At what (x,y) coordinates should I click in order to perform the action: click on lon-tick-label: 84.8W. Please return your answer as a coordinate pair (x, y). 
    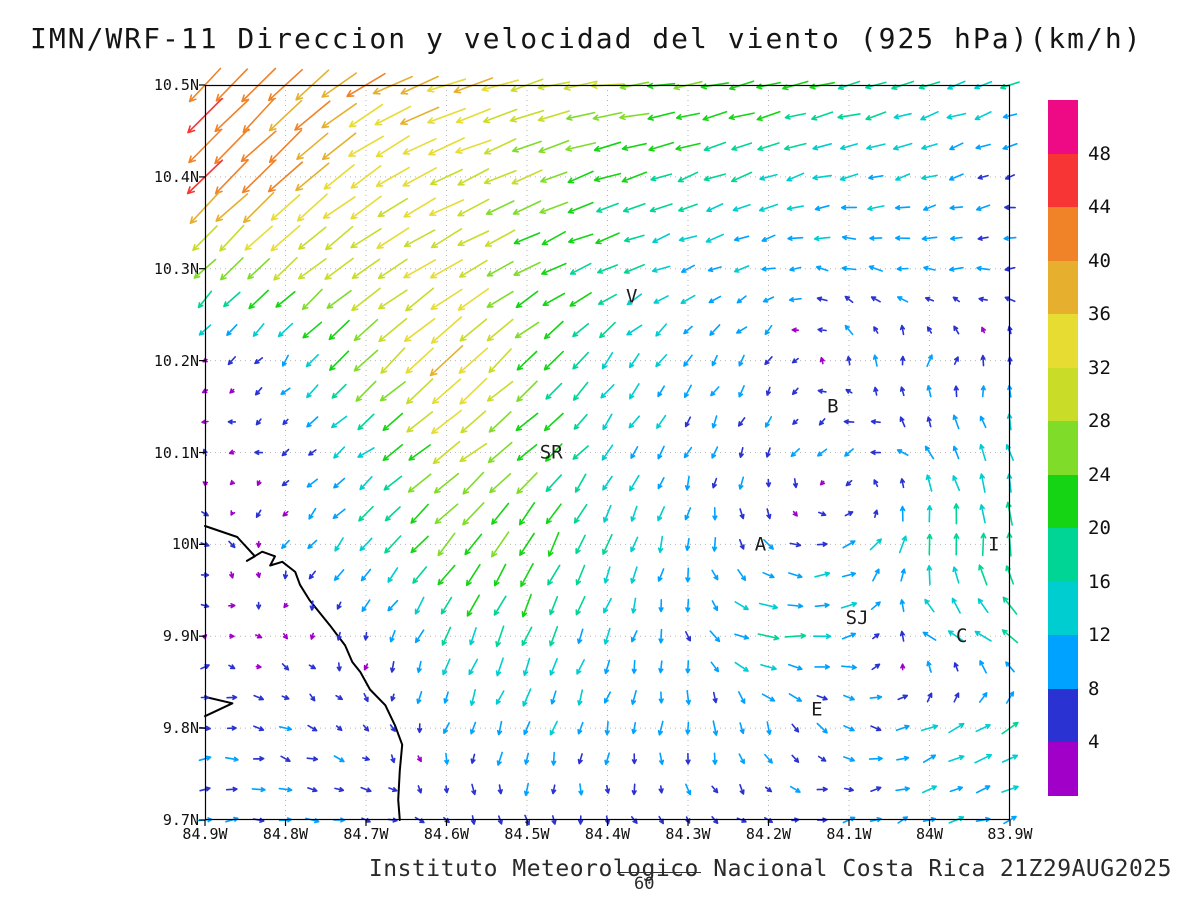
    Looking at the image, I should click on (285, 834).